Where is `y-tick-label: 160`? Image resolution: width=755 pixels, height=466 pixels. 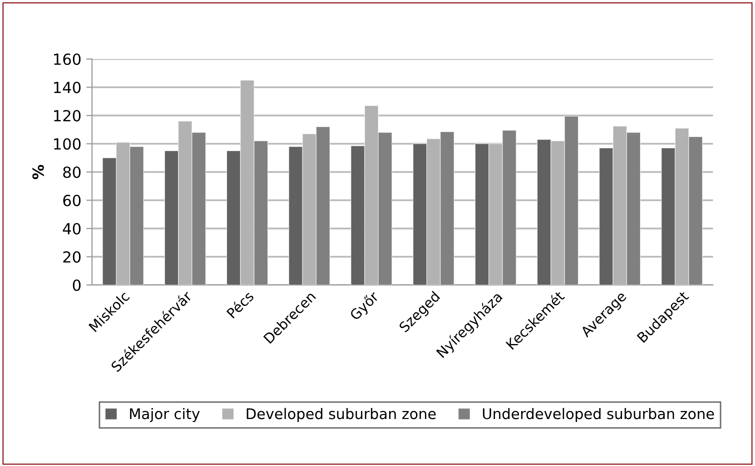 y-tick-label: 160 is located at coordinates (67, 59).